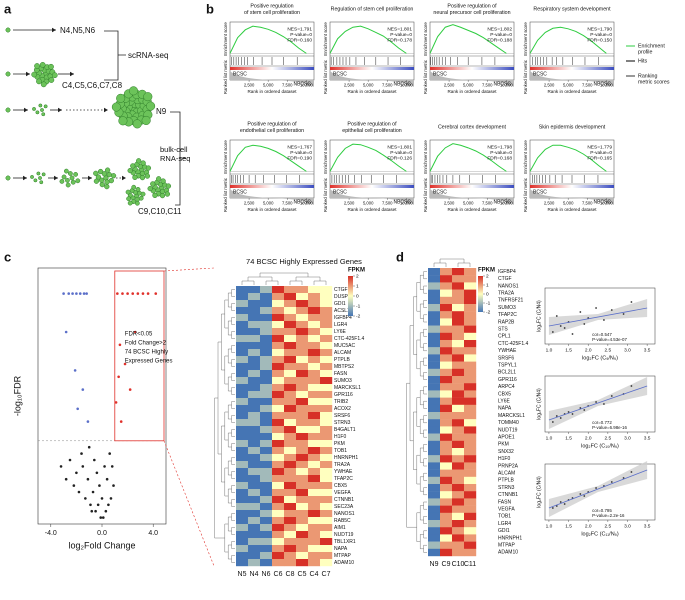 The height and width of the screenshot is (600, 685). Describe the element at coordinates (372, 124) in the screenshot. I see `gsea-title: Positive regulation of` at that location.